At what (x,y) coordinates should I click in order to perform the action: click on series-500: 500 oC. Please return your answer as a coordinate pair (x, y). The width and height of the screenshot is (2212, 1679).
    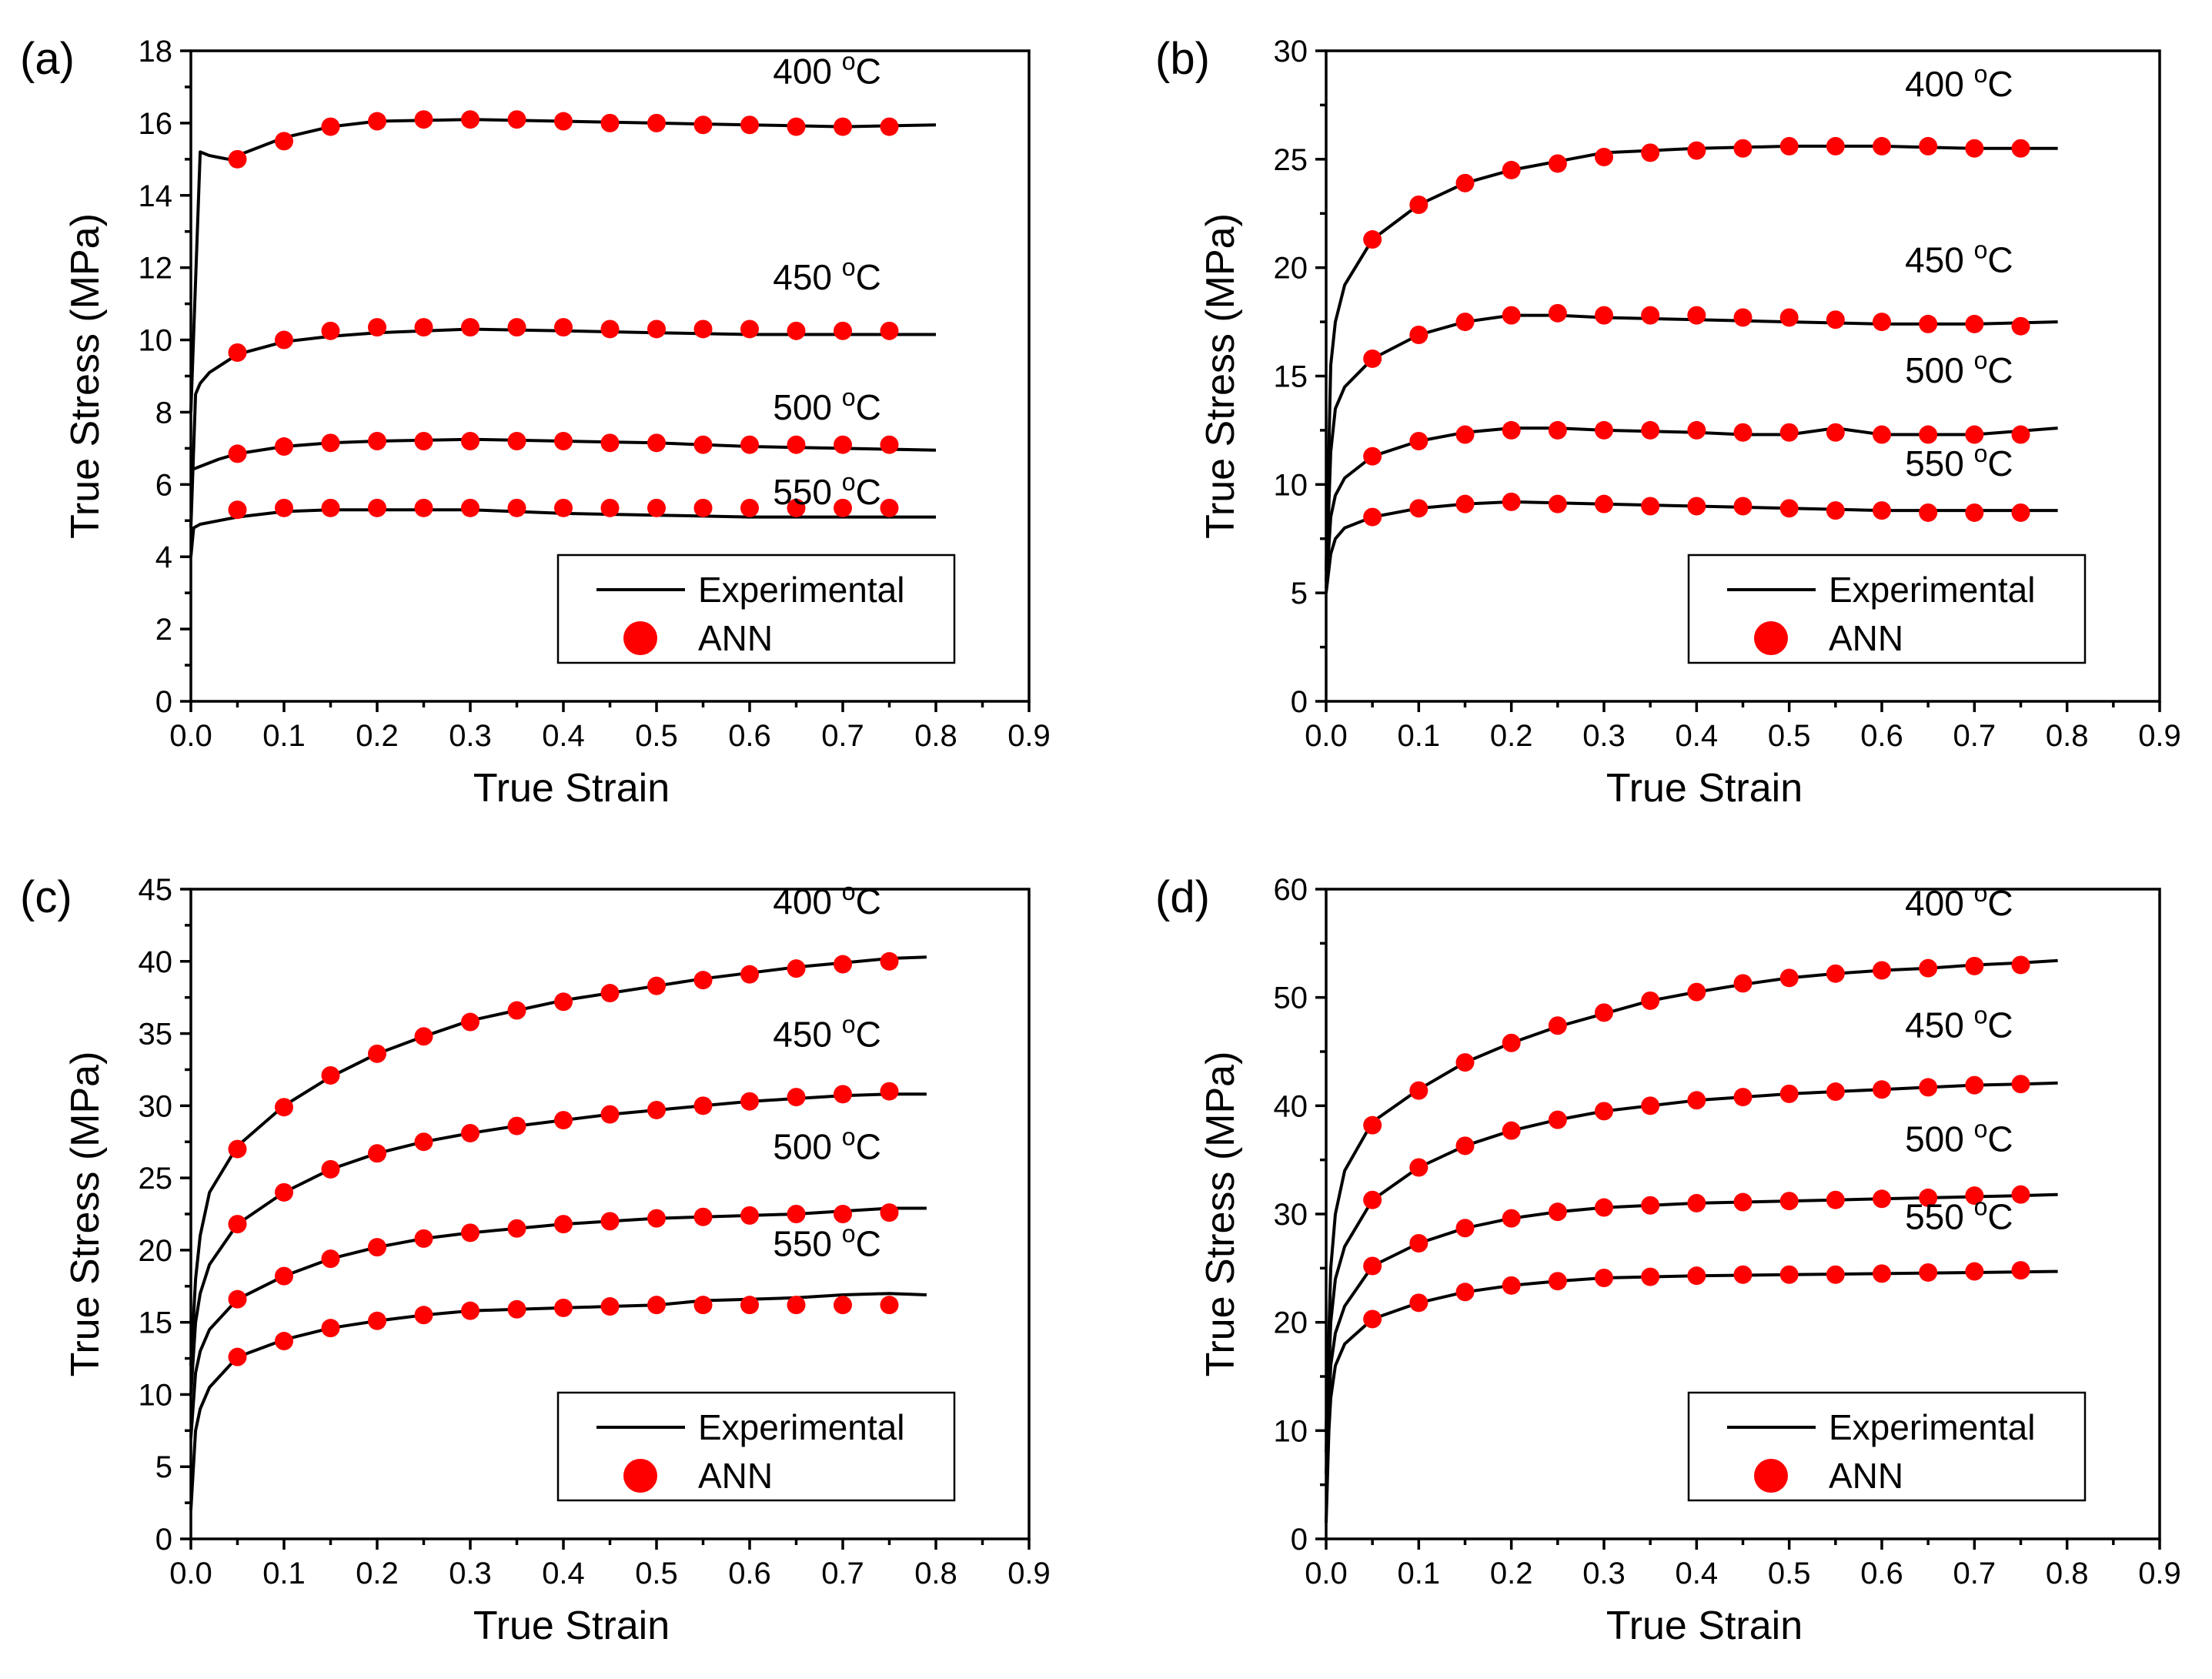
    Looking at the image, I should click on (1691, 468).